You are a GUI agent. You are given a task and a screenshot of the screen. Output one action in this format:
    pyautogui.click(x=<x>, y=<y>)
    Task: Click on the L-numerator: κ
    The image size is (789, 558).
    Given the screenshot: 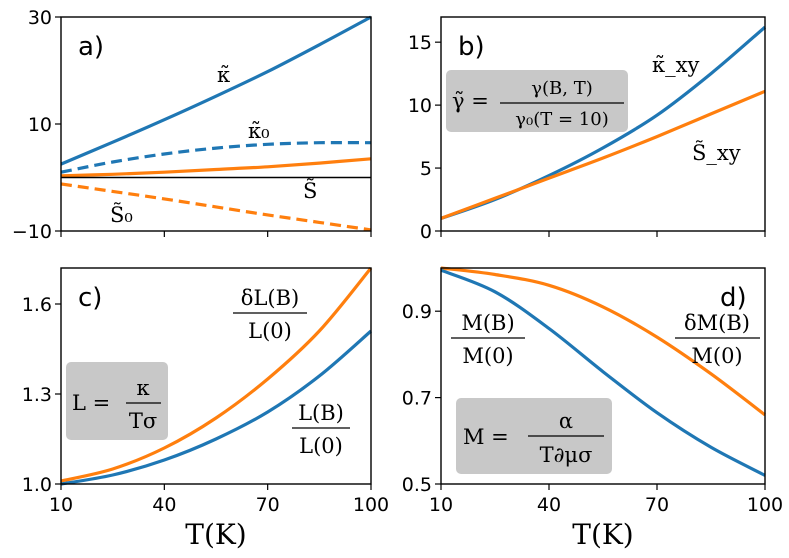 What is the action you would take?
    pyautogui.click(x=142, y=388)
    